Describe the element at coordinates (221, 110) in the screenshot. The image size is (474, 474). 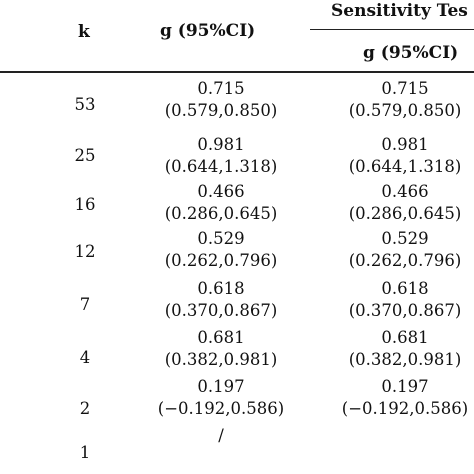
I see `cell-g-ci: (0.579,0.850)` at that location.